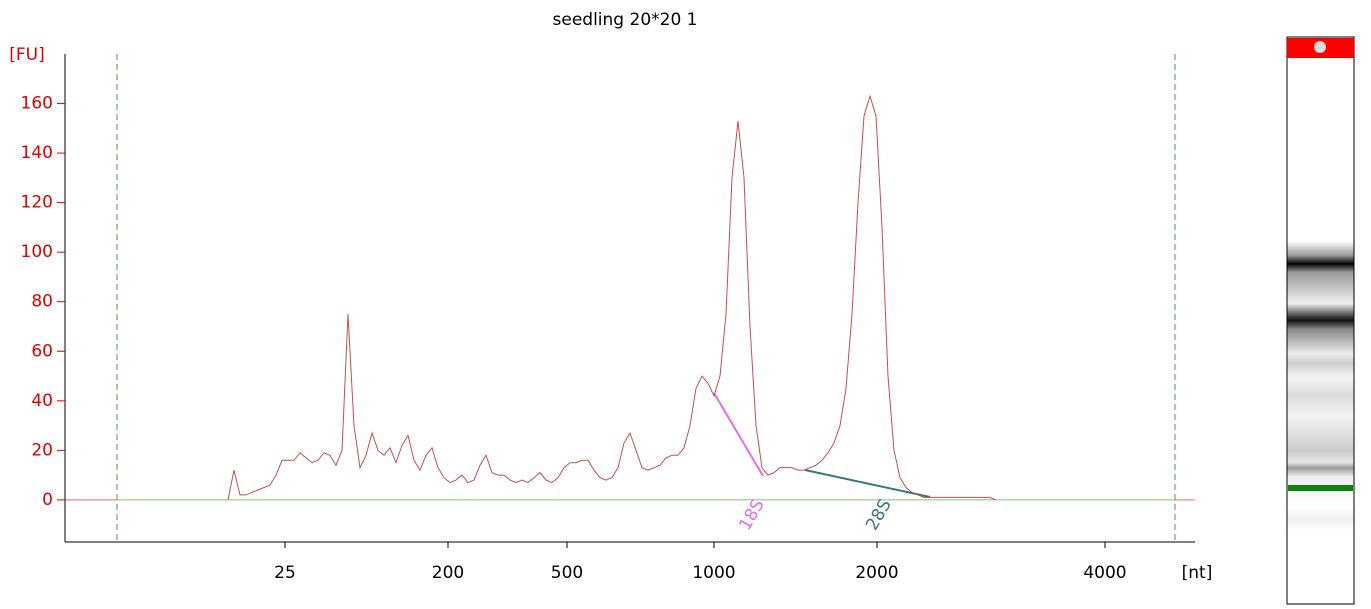  I want to click on y-tick-label: 20, so click(42, 450).